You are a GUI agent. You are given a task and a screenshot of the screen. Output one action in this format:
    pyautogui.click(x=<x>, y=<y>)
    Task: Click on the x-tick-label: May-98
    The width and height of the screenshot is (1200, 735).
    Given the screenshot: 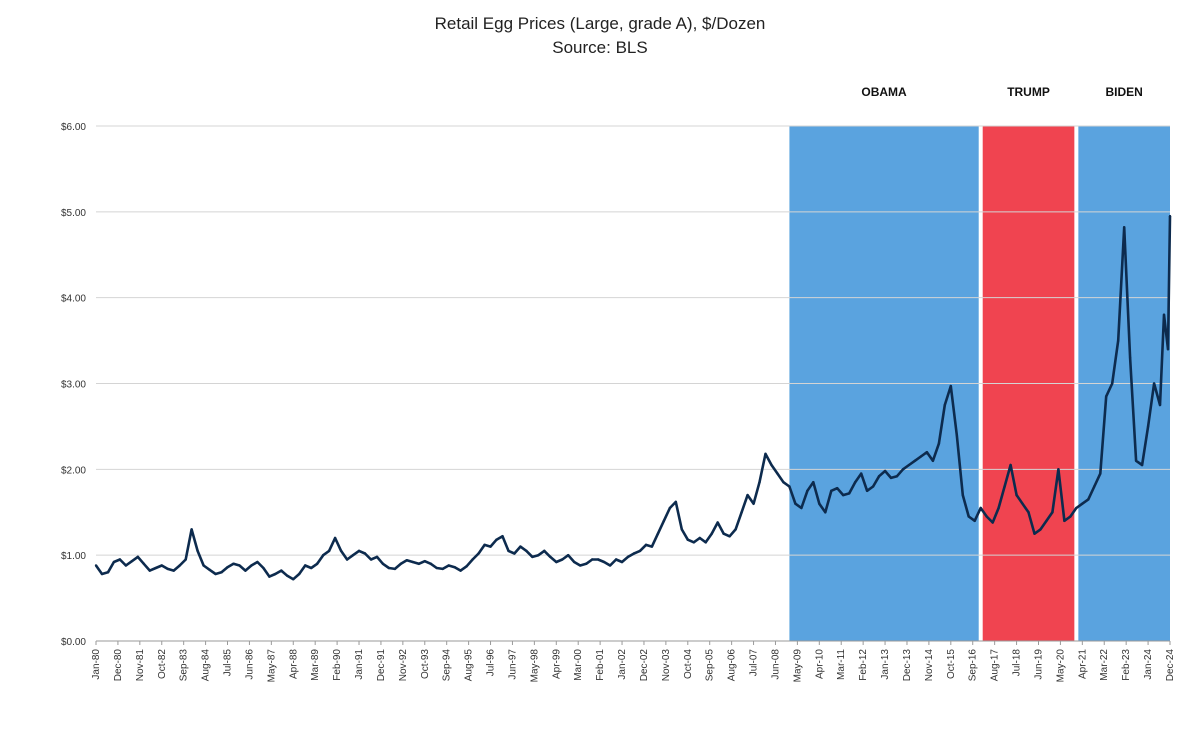 What is the action you would take?
    pyautogui.click(x=534, y=666)
    